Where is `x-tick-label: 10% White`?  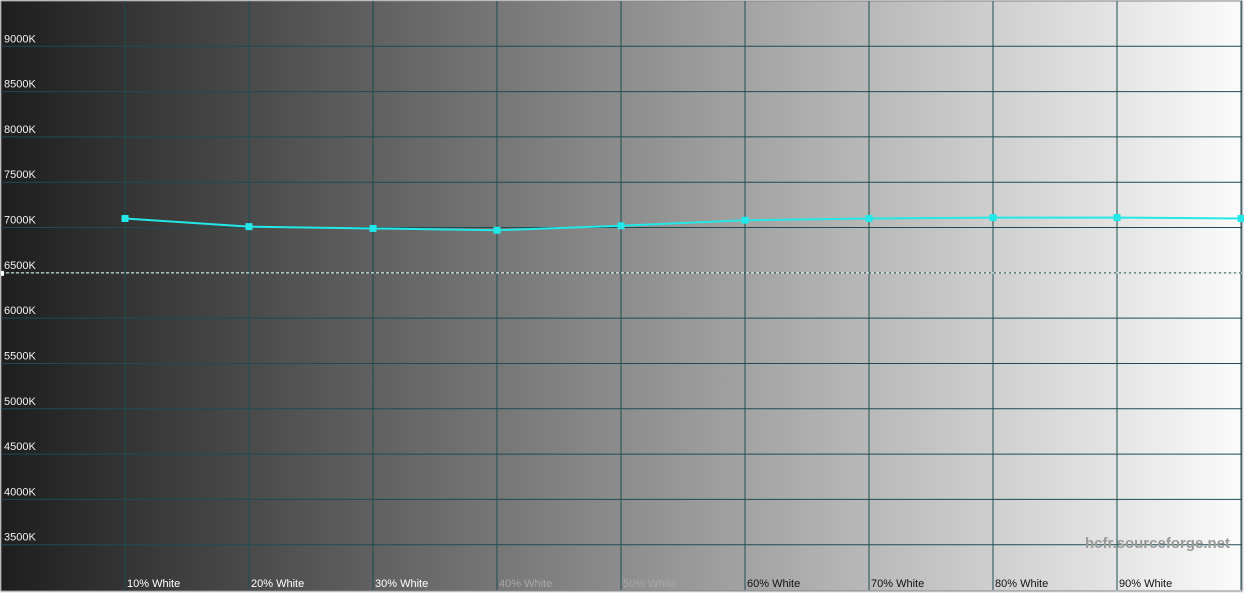 x-tick-label: 10% White is located at coordinates (153, 584).